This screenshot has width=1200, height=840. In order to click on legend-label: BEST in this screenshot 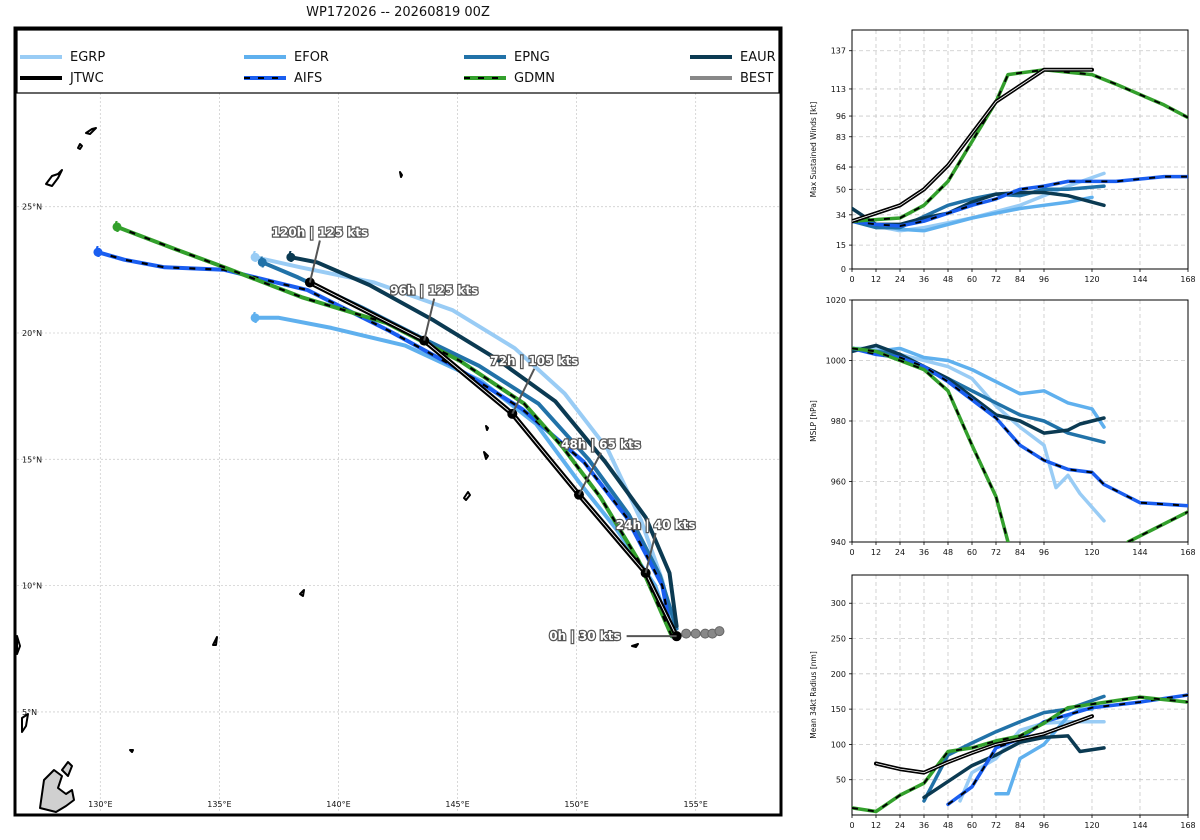, I will do `click(756, 78)`.